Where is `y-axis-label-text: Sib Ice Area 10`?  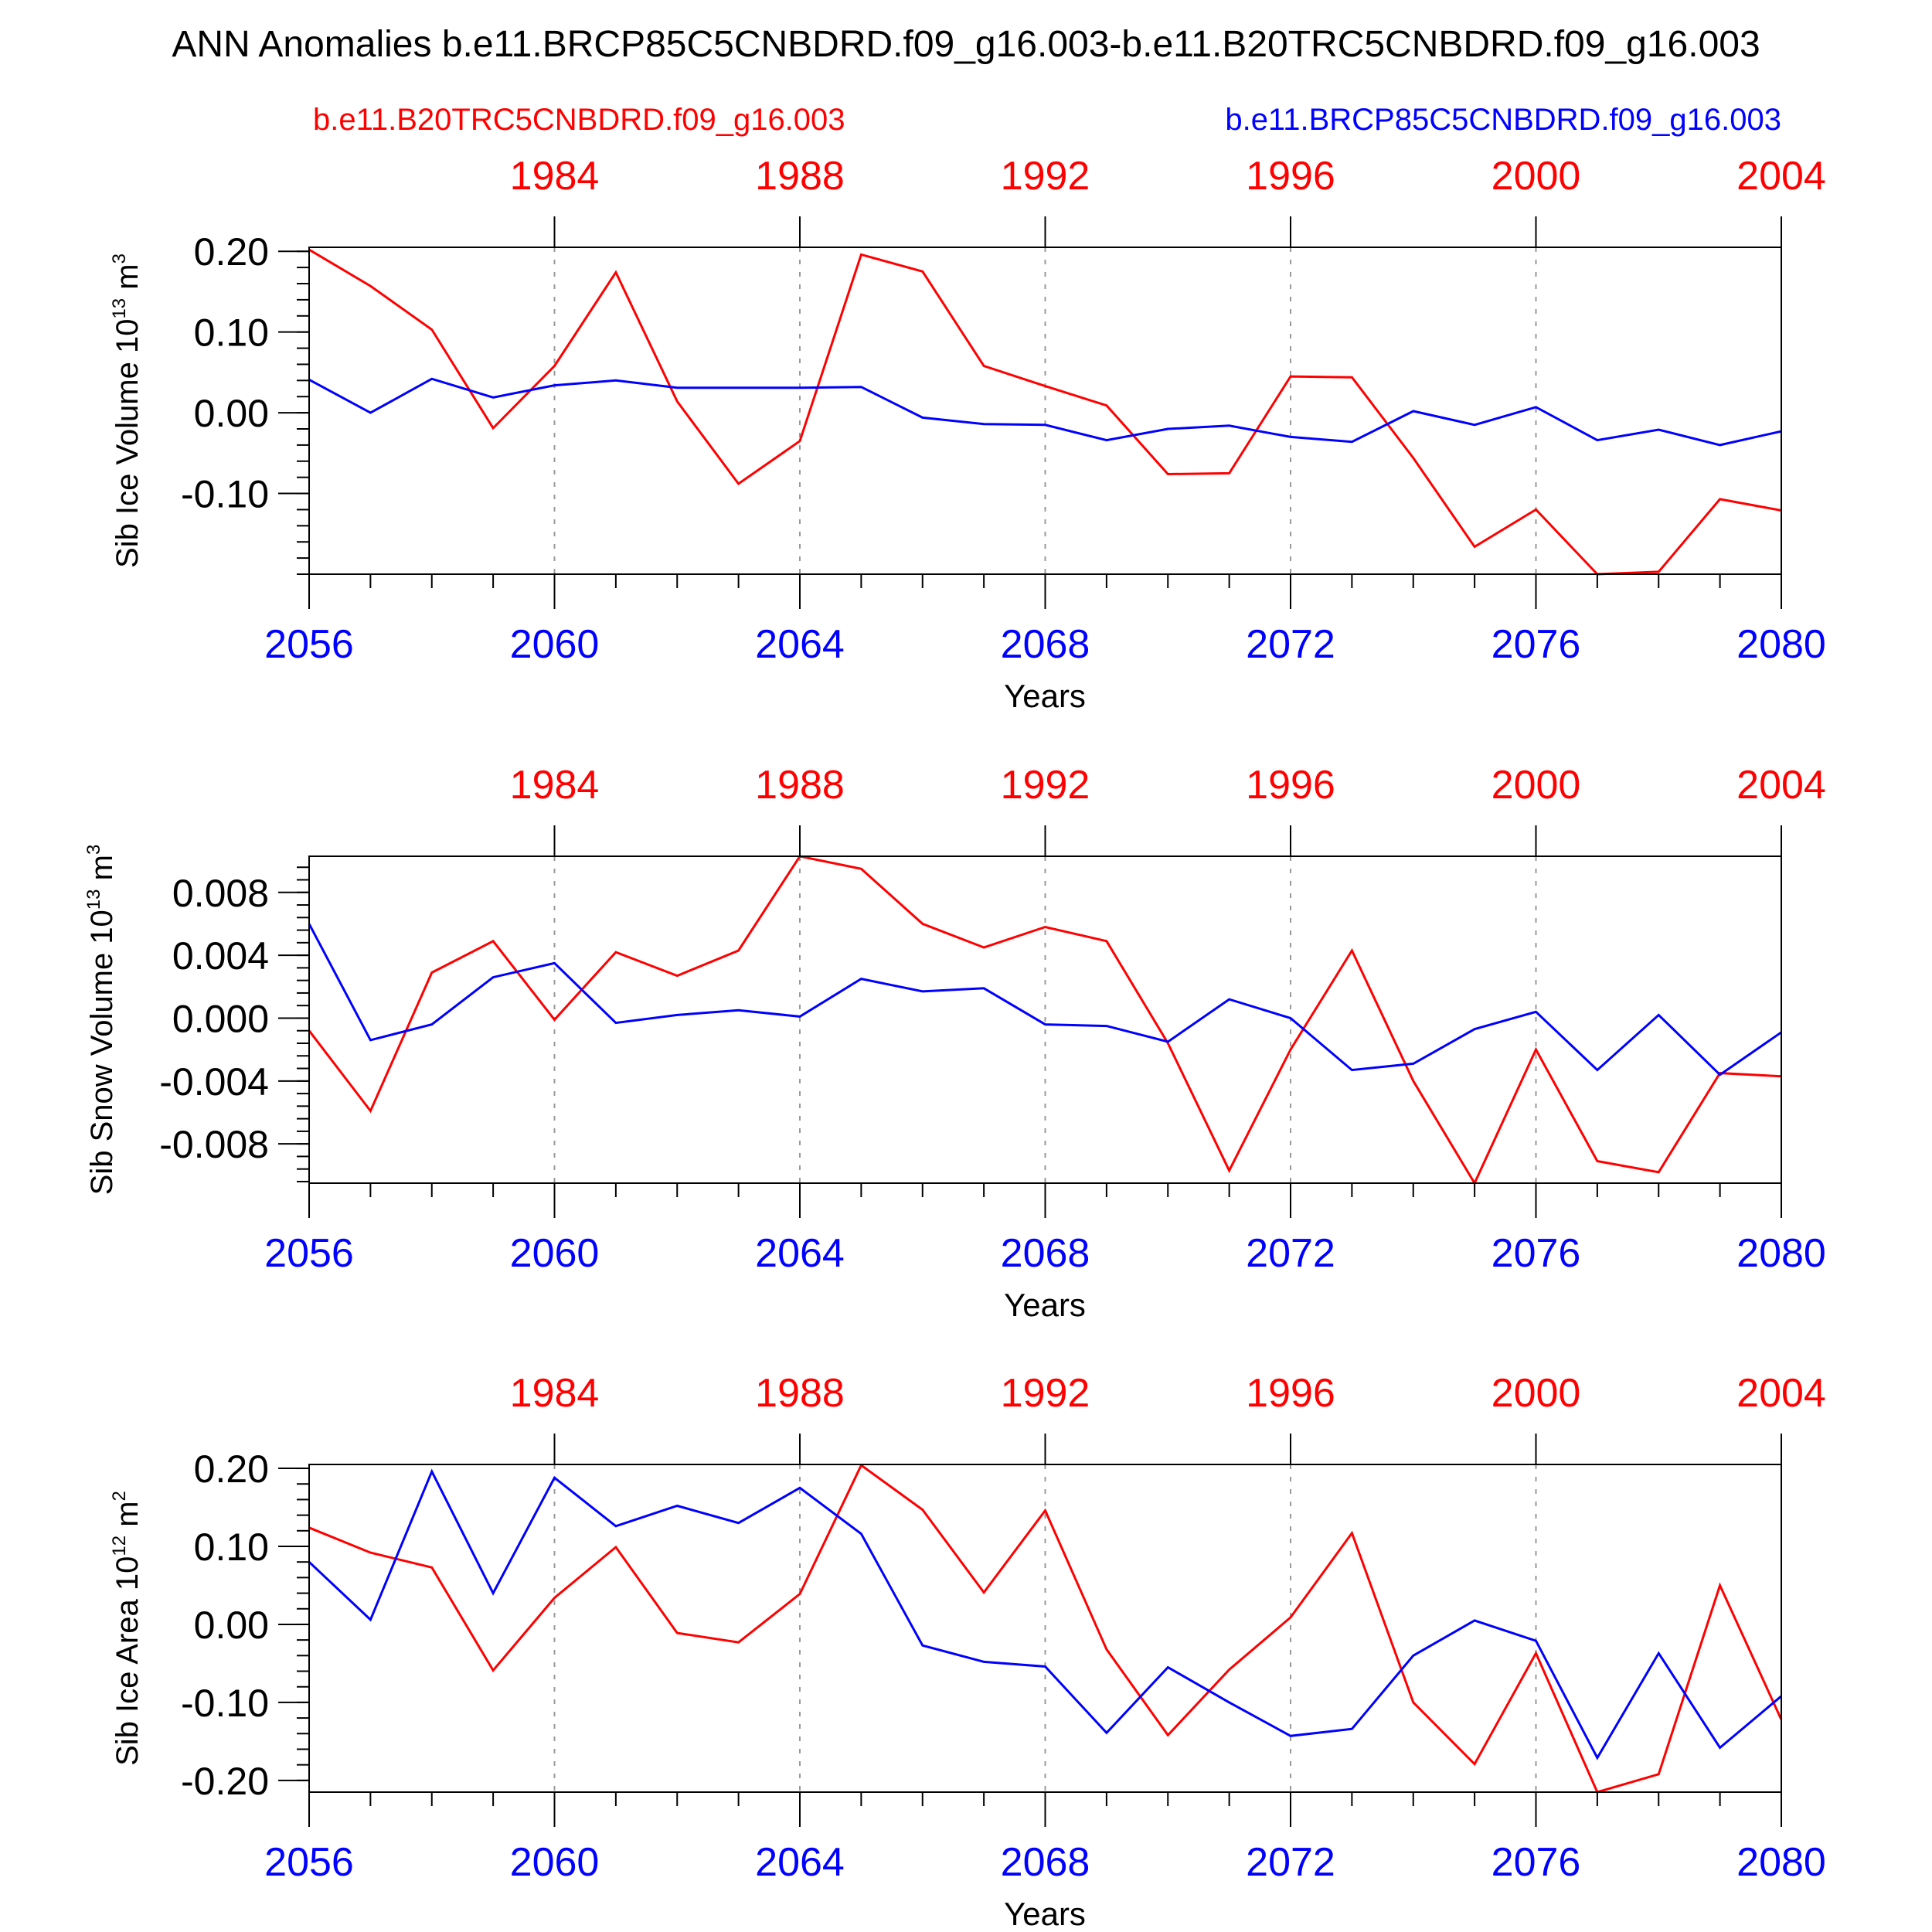
y-axis-label-text: Sib Ice Area 10 is located at coordinates (128, 1661).